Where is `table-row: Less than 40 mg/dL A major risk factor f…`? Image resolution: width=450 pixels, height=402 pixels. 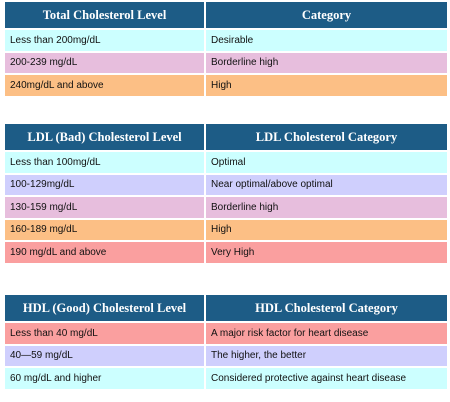
table-row: Less than 40 mg/dL A major risk factor f… is located at coordinates (226, 333).